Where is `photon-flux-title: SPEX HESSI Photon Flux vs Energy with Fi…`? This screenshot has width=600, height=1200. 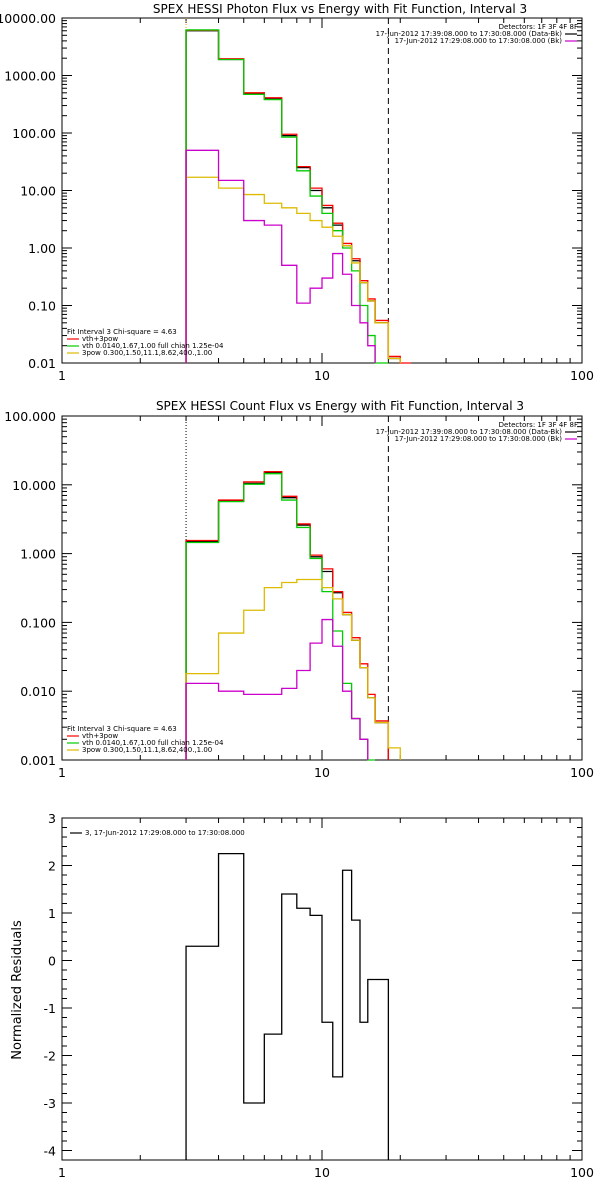
photon-flux-title: SPEX HESSI Photon Flux vs Energy with Fi… is located at coordinates (340, 9).